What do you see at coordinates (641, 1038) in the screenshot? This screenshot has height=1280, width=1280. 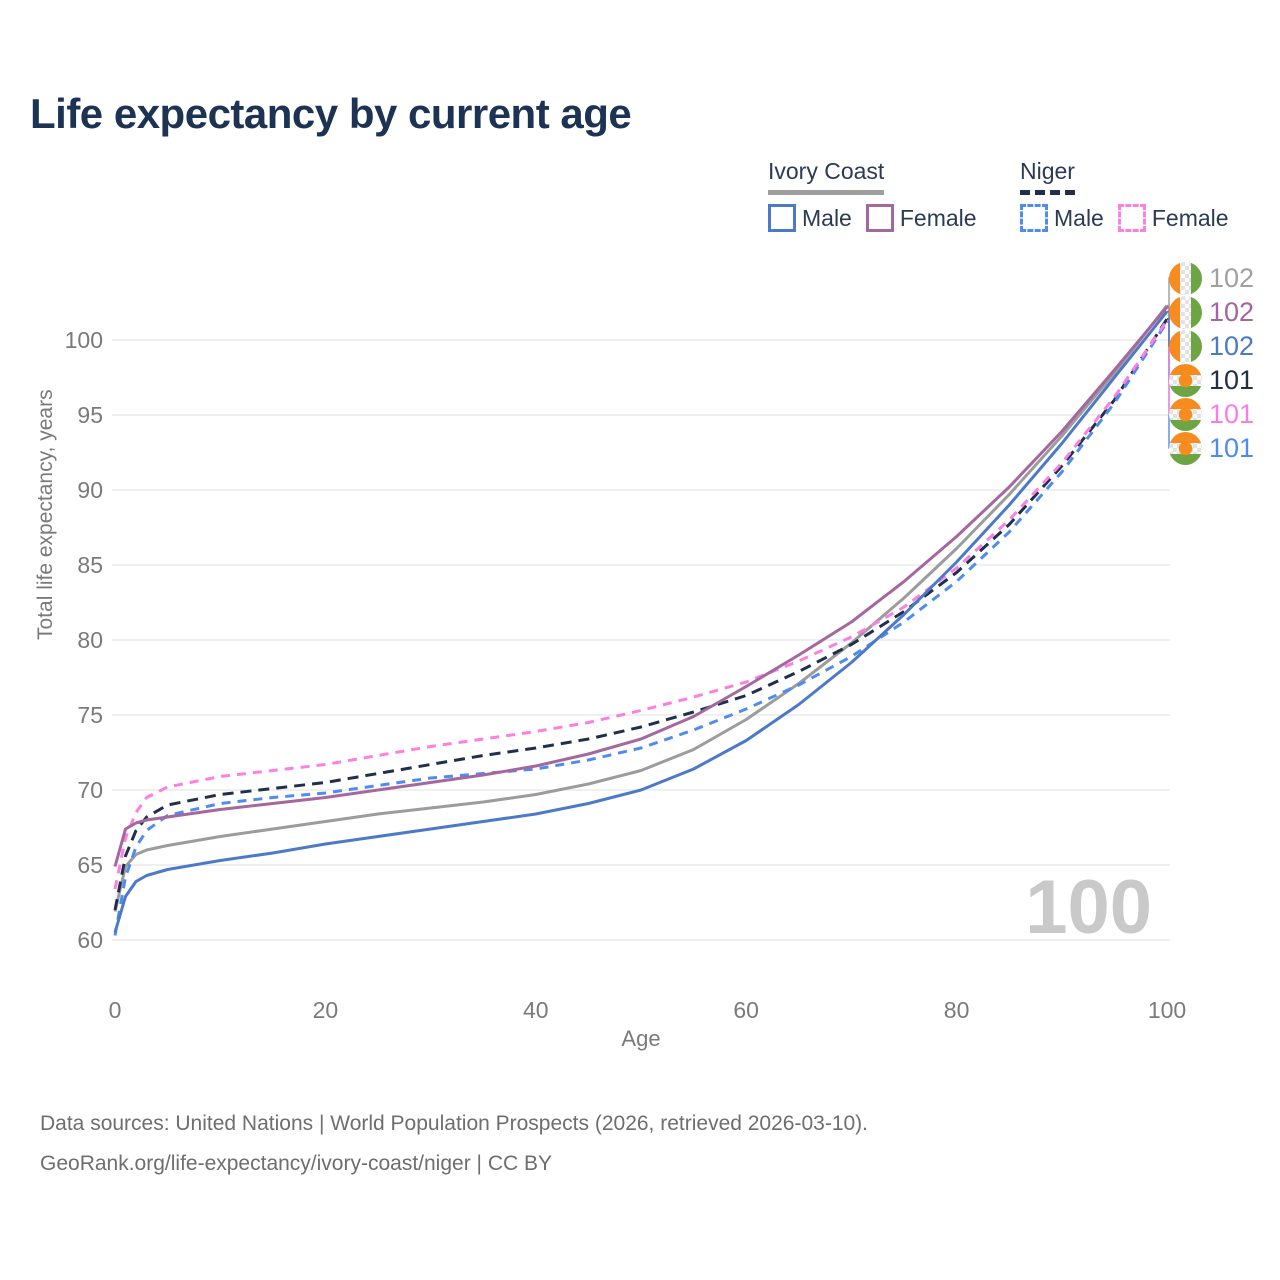 I see `x-axis-title: Age` at bounding box center [641, 1038].